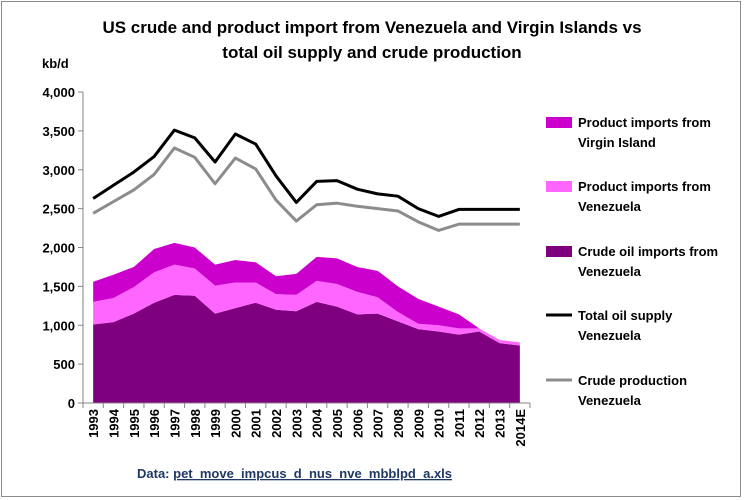  Describe the element at coordinates (559, 122) in the screenshot. I see `legend-product-imports-from-virgin-island-swatch` at that location.